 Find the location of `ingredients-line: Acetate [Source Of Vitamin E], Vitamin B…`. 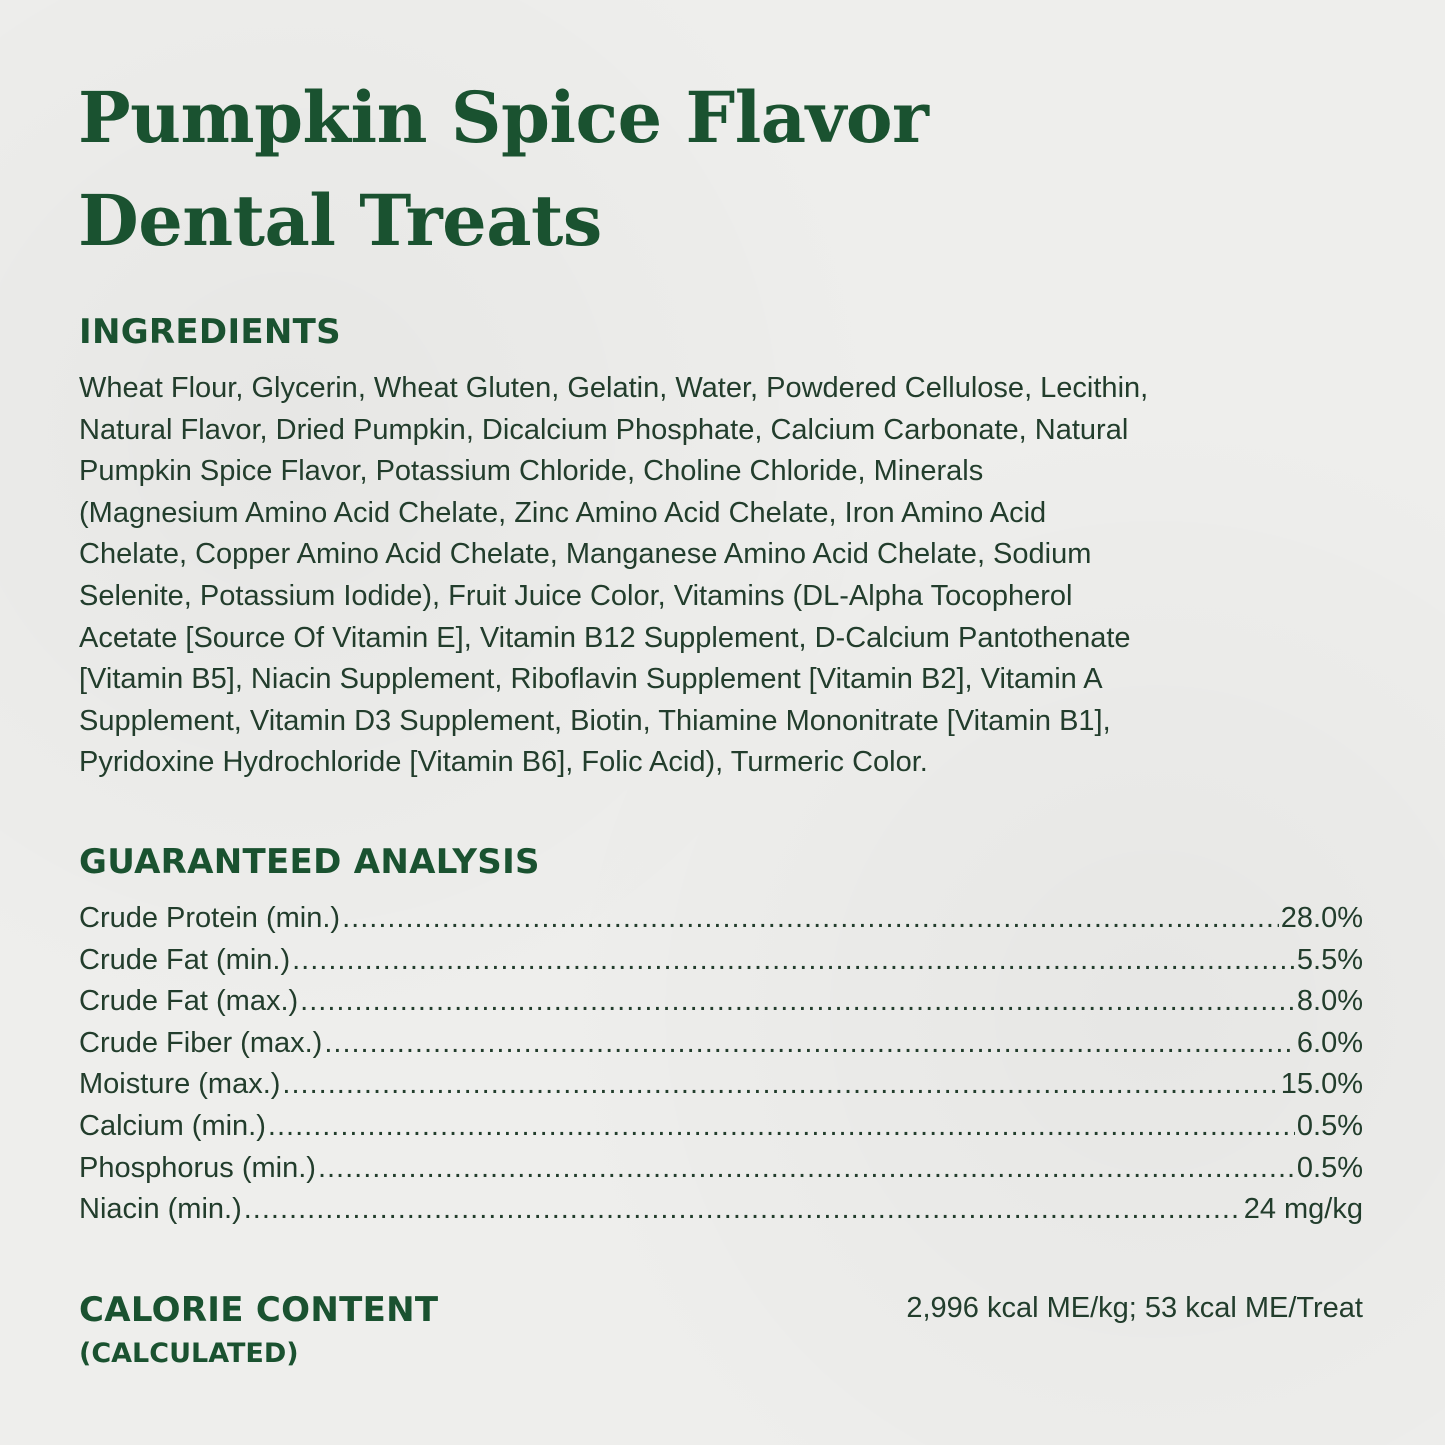

ingredients-line: Acetate [Source Of Vitamin E], Vitamin B… is located at coordinates (605, 637).